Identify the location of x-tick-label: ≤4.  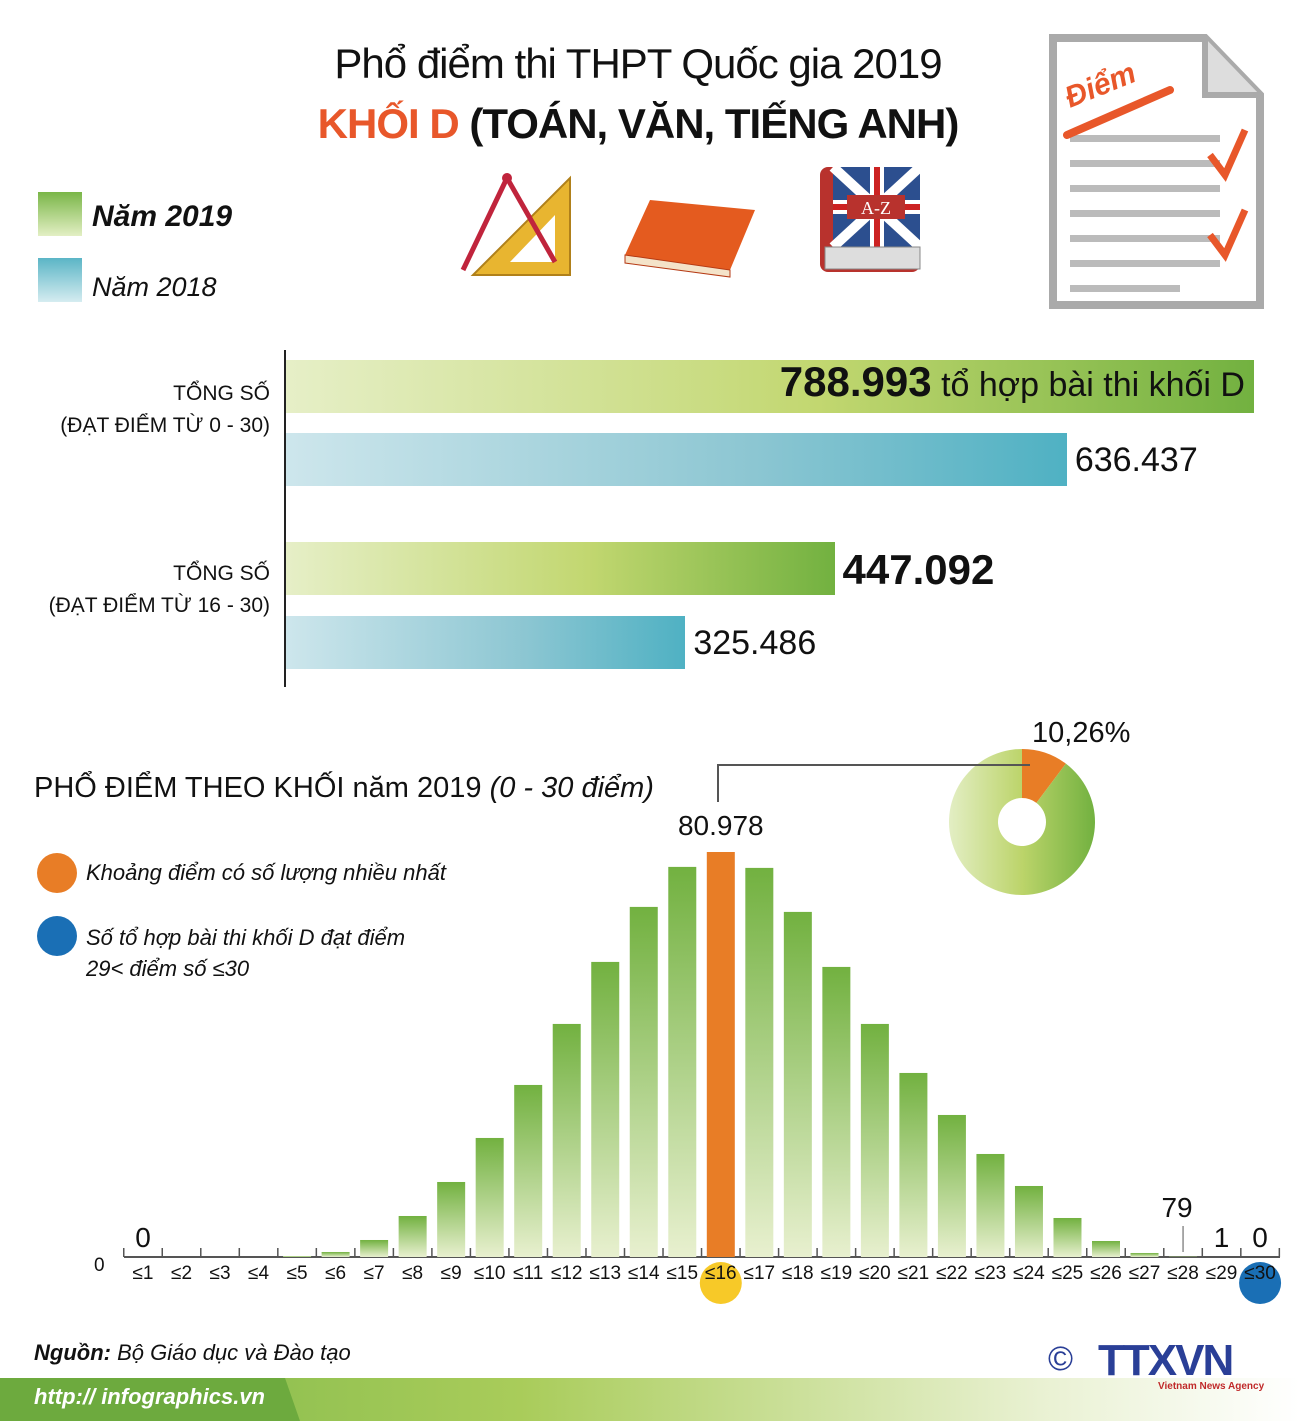
(259, 1273).